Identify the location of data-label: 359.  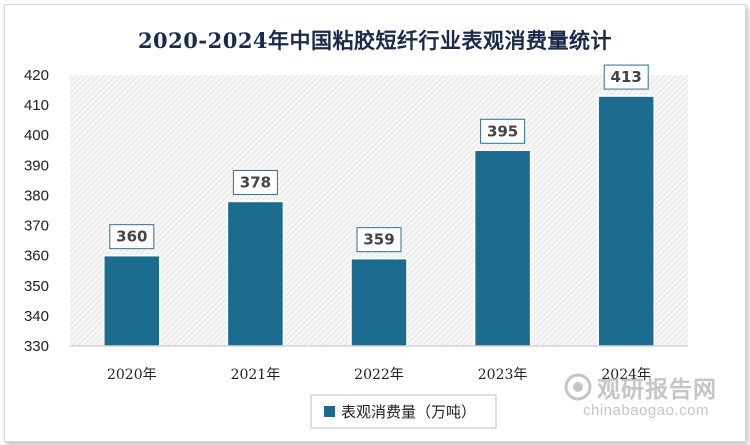
(378, 240).